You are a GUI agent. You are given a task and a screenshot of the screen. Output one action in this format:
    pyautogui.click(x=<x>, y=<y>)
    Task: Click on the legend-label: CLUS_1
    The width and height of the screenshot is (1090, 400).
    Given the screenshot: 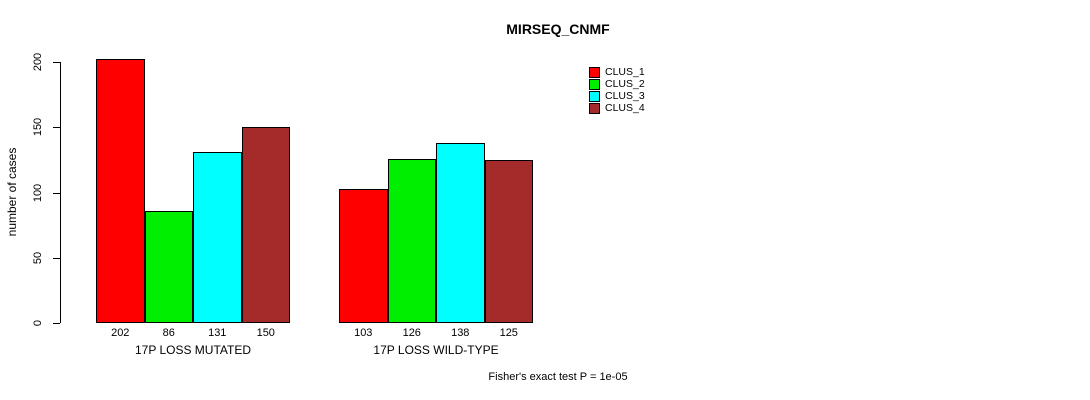 What is the action you would take?
    pyautogui.click(x=625, y=72)
    